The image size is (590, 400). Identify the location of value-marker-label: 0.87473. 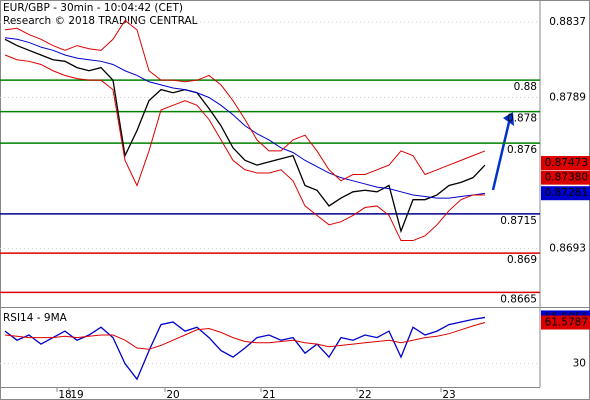
(566, 163).